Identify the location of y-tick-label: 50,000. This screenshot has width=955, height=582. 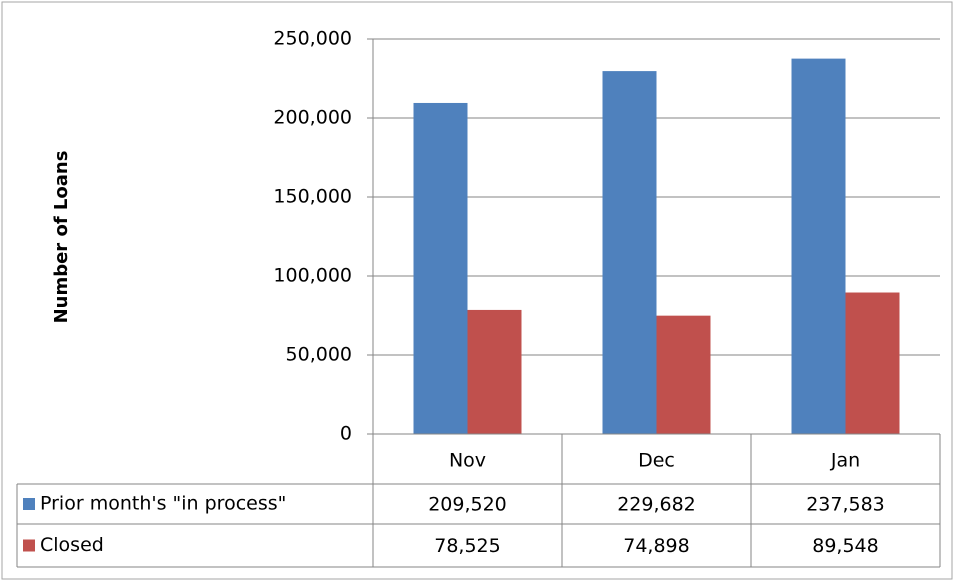
(319, 355).